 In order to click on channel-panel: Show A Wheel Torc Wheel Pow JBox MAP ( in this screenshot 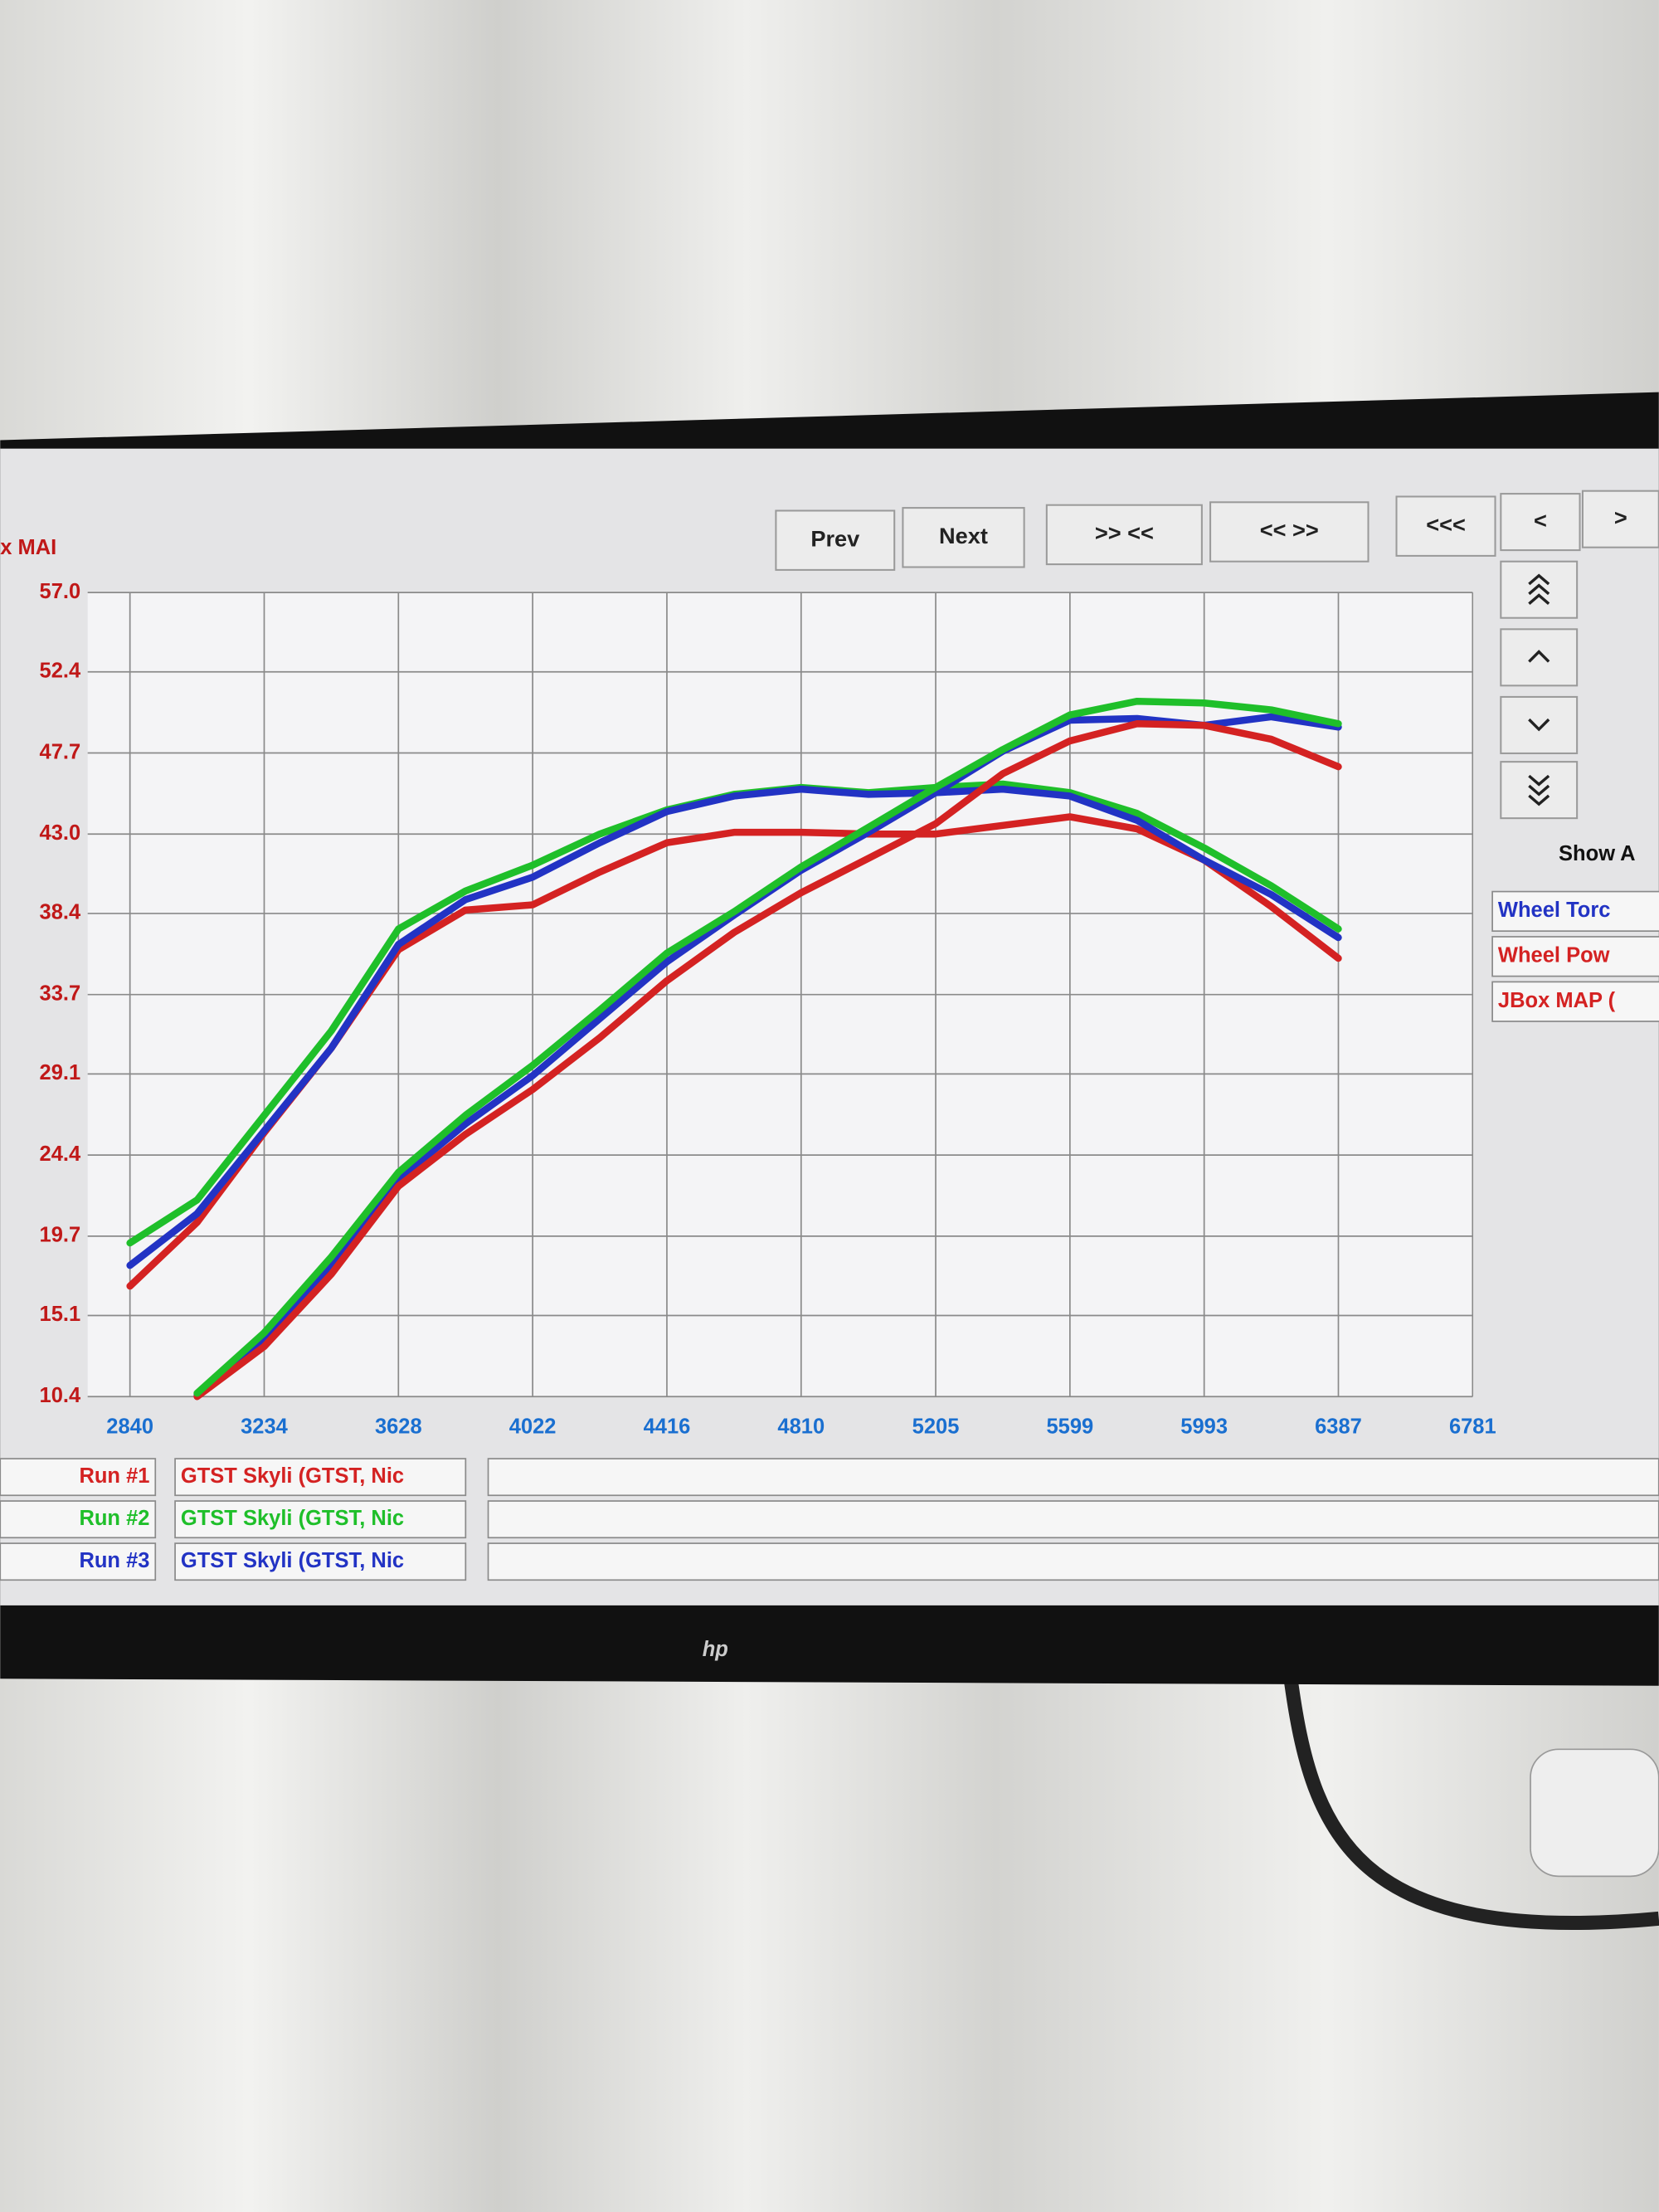, I will do `click(1575, 932)`.